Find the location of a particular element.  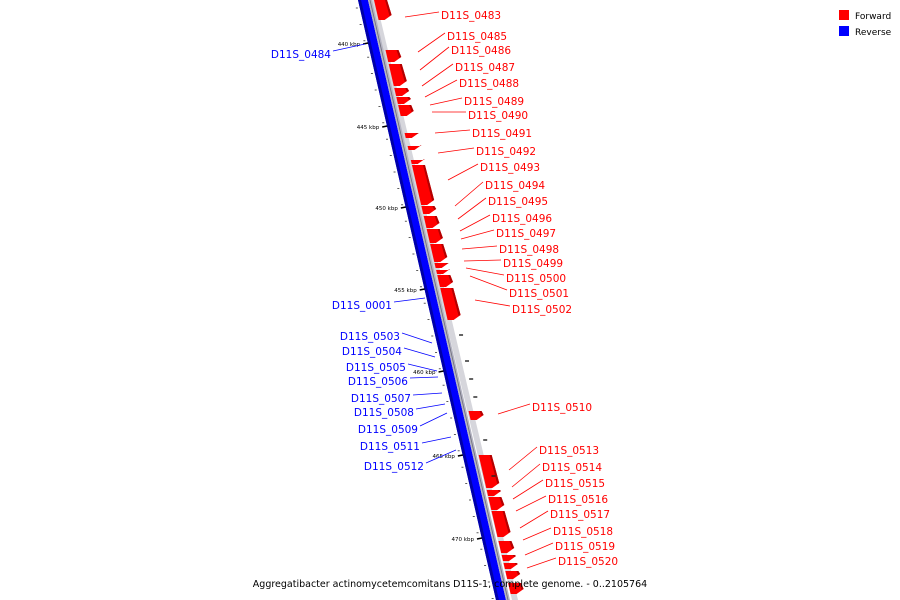

forward-gene-label: D11S_0486 is located at coordinates (481, 51).